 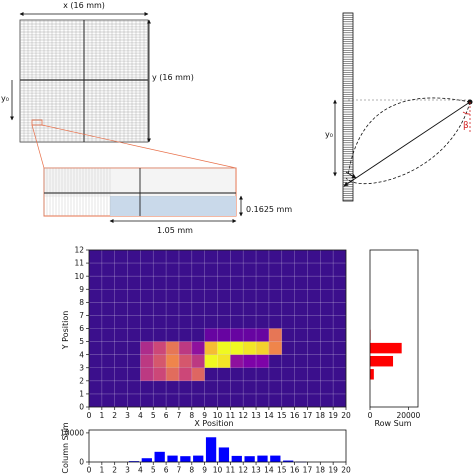 I want to click on column-sum-x-tick-label: 0, so click(x=89, y=470).